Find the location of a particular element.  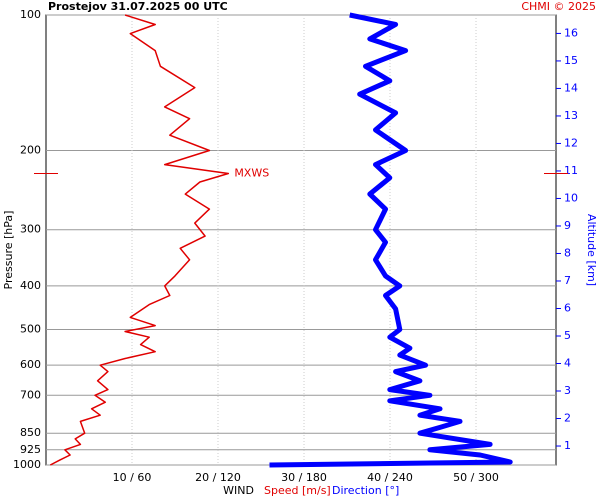

y2-tick-label: 12 is located at coordinates (571, 142).